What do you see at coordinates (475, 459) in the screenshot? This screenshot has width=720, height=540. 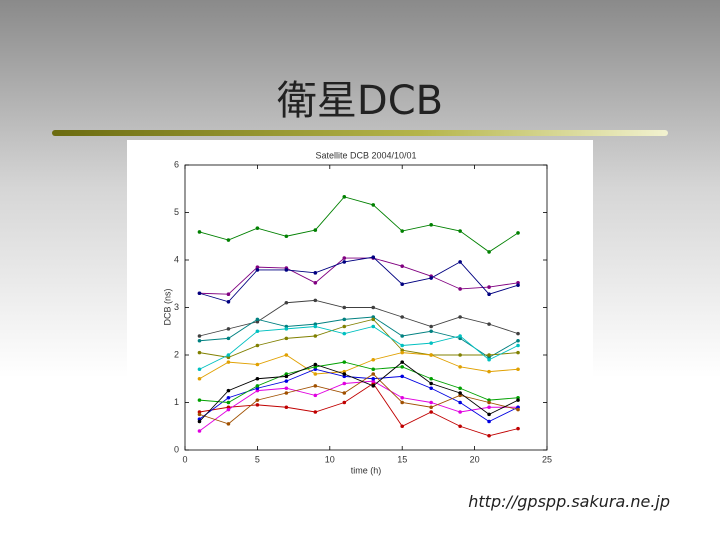 I see `x-tick-label: 20` at bounding box center [475, 459].